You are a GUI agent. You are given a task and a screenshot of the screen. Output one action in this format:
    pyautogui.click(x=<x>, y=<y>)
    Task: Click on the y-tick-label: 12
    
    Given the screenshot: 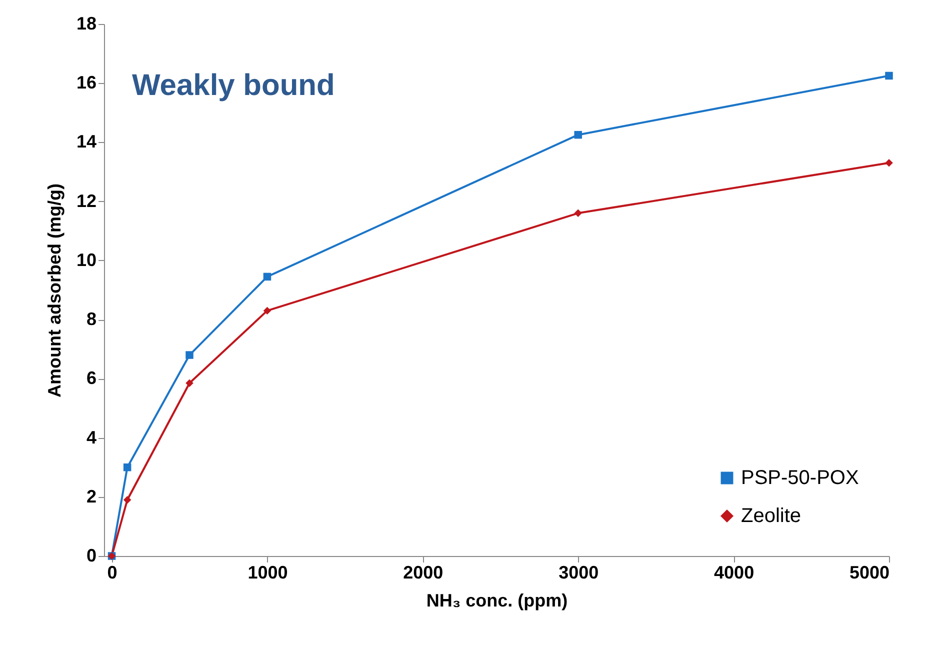 What is the action you would take?
    pyautogui.click(x=86, y=200)
    